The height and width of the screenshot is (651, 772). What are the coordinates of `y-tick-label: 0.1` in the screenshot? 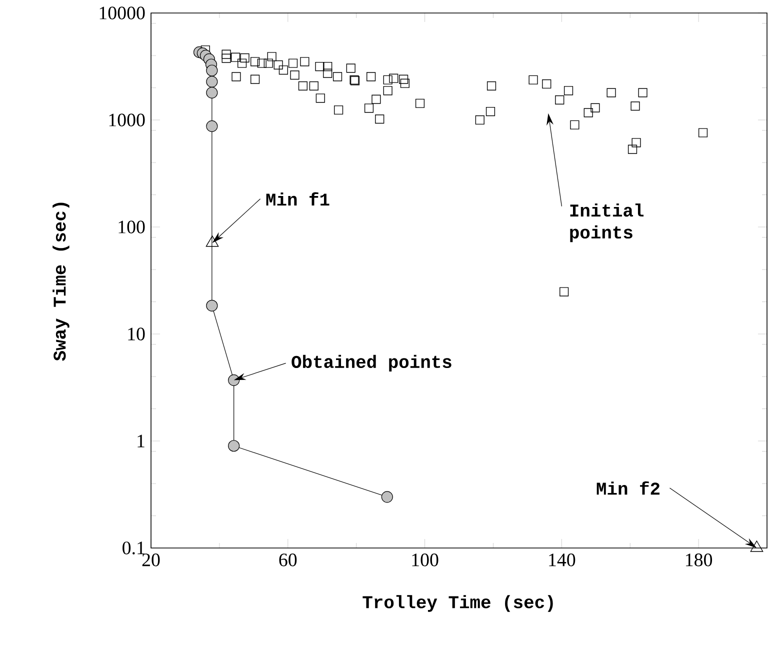 It's located at (133, 548).